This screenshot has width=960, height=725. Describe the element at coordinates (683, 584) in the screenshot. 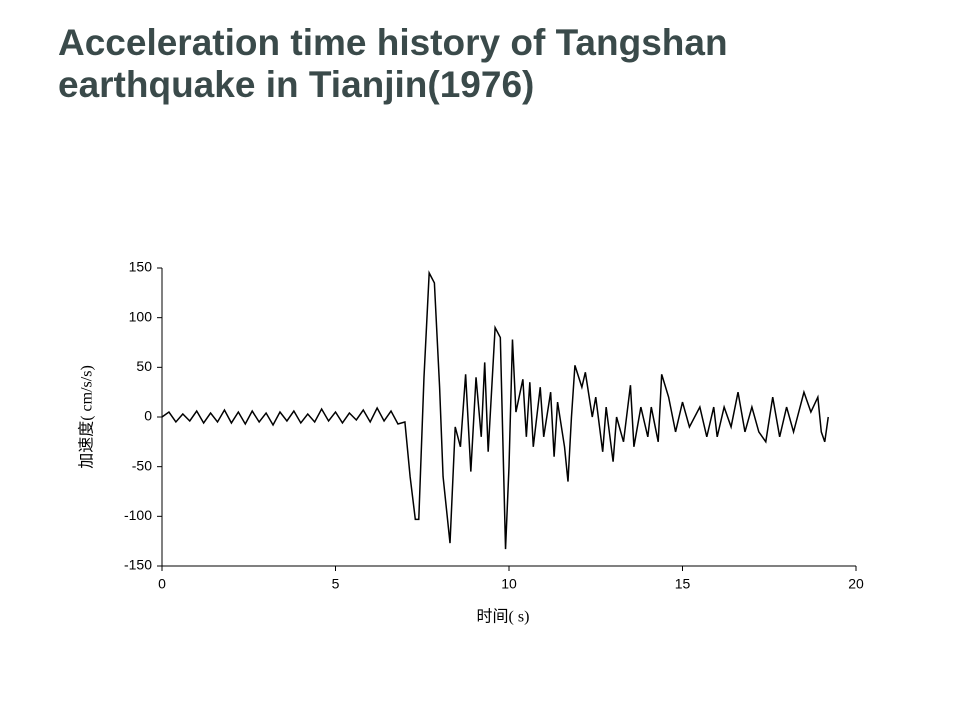

I see `x-tick-label: 15` at that location.